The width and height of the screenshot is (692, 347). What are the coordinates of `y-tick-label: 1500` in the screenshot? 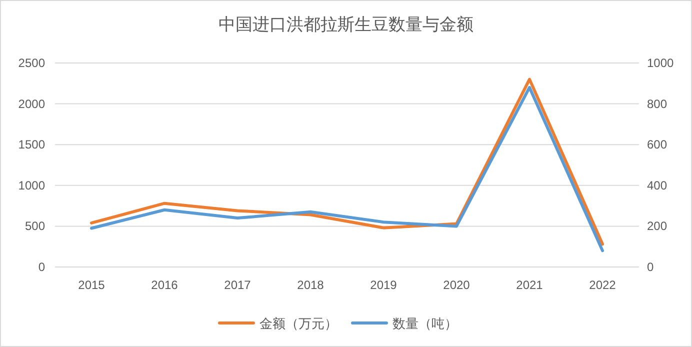 It's located at (32, 145).